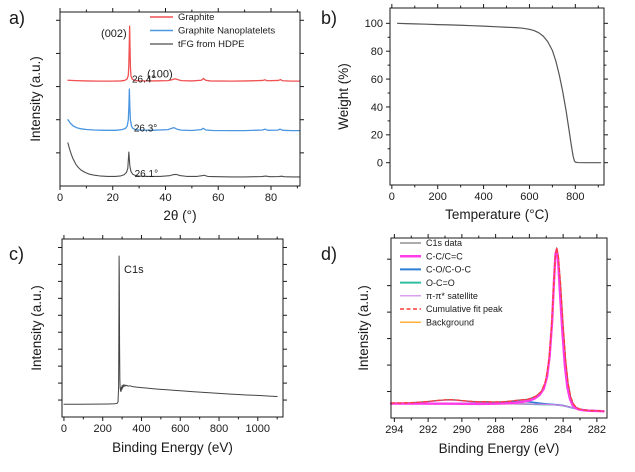 The width and height of the screenshot is (635, 472). Describe the element at coordinates (160, 74) in the screenshot. I see `annotation-100: (100)` at that location.